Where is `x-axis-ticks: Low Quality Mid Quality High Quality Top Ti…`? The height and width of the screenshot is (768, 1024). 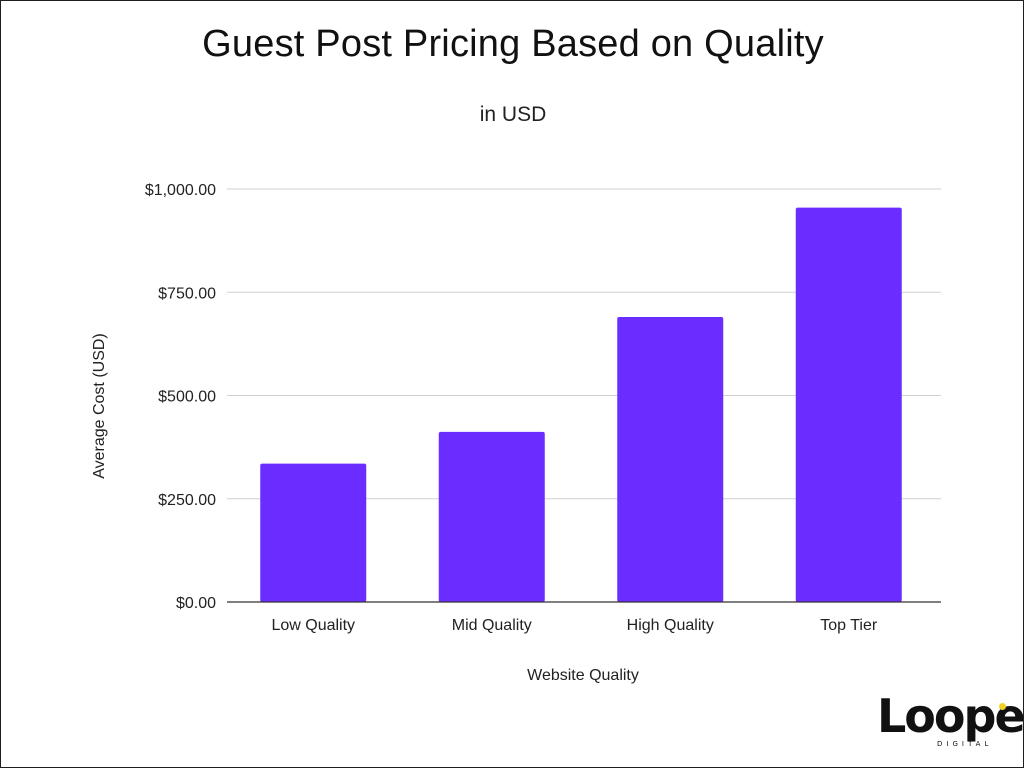 x-axis-ticks: Low Quality Mid Quality High Quality Top Ti… is located at coordinates (574, 625).